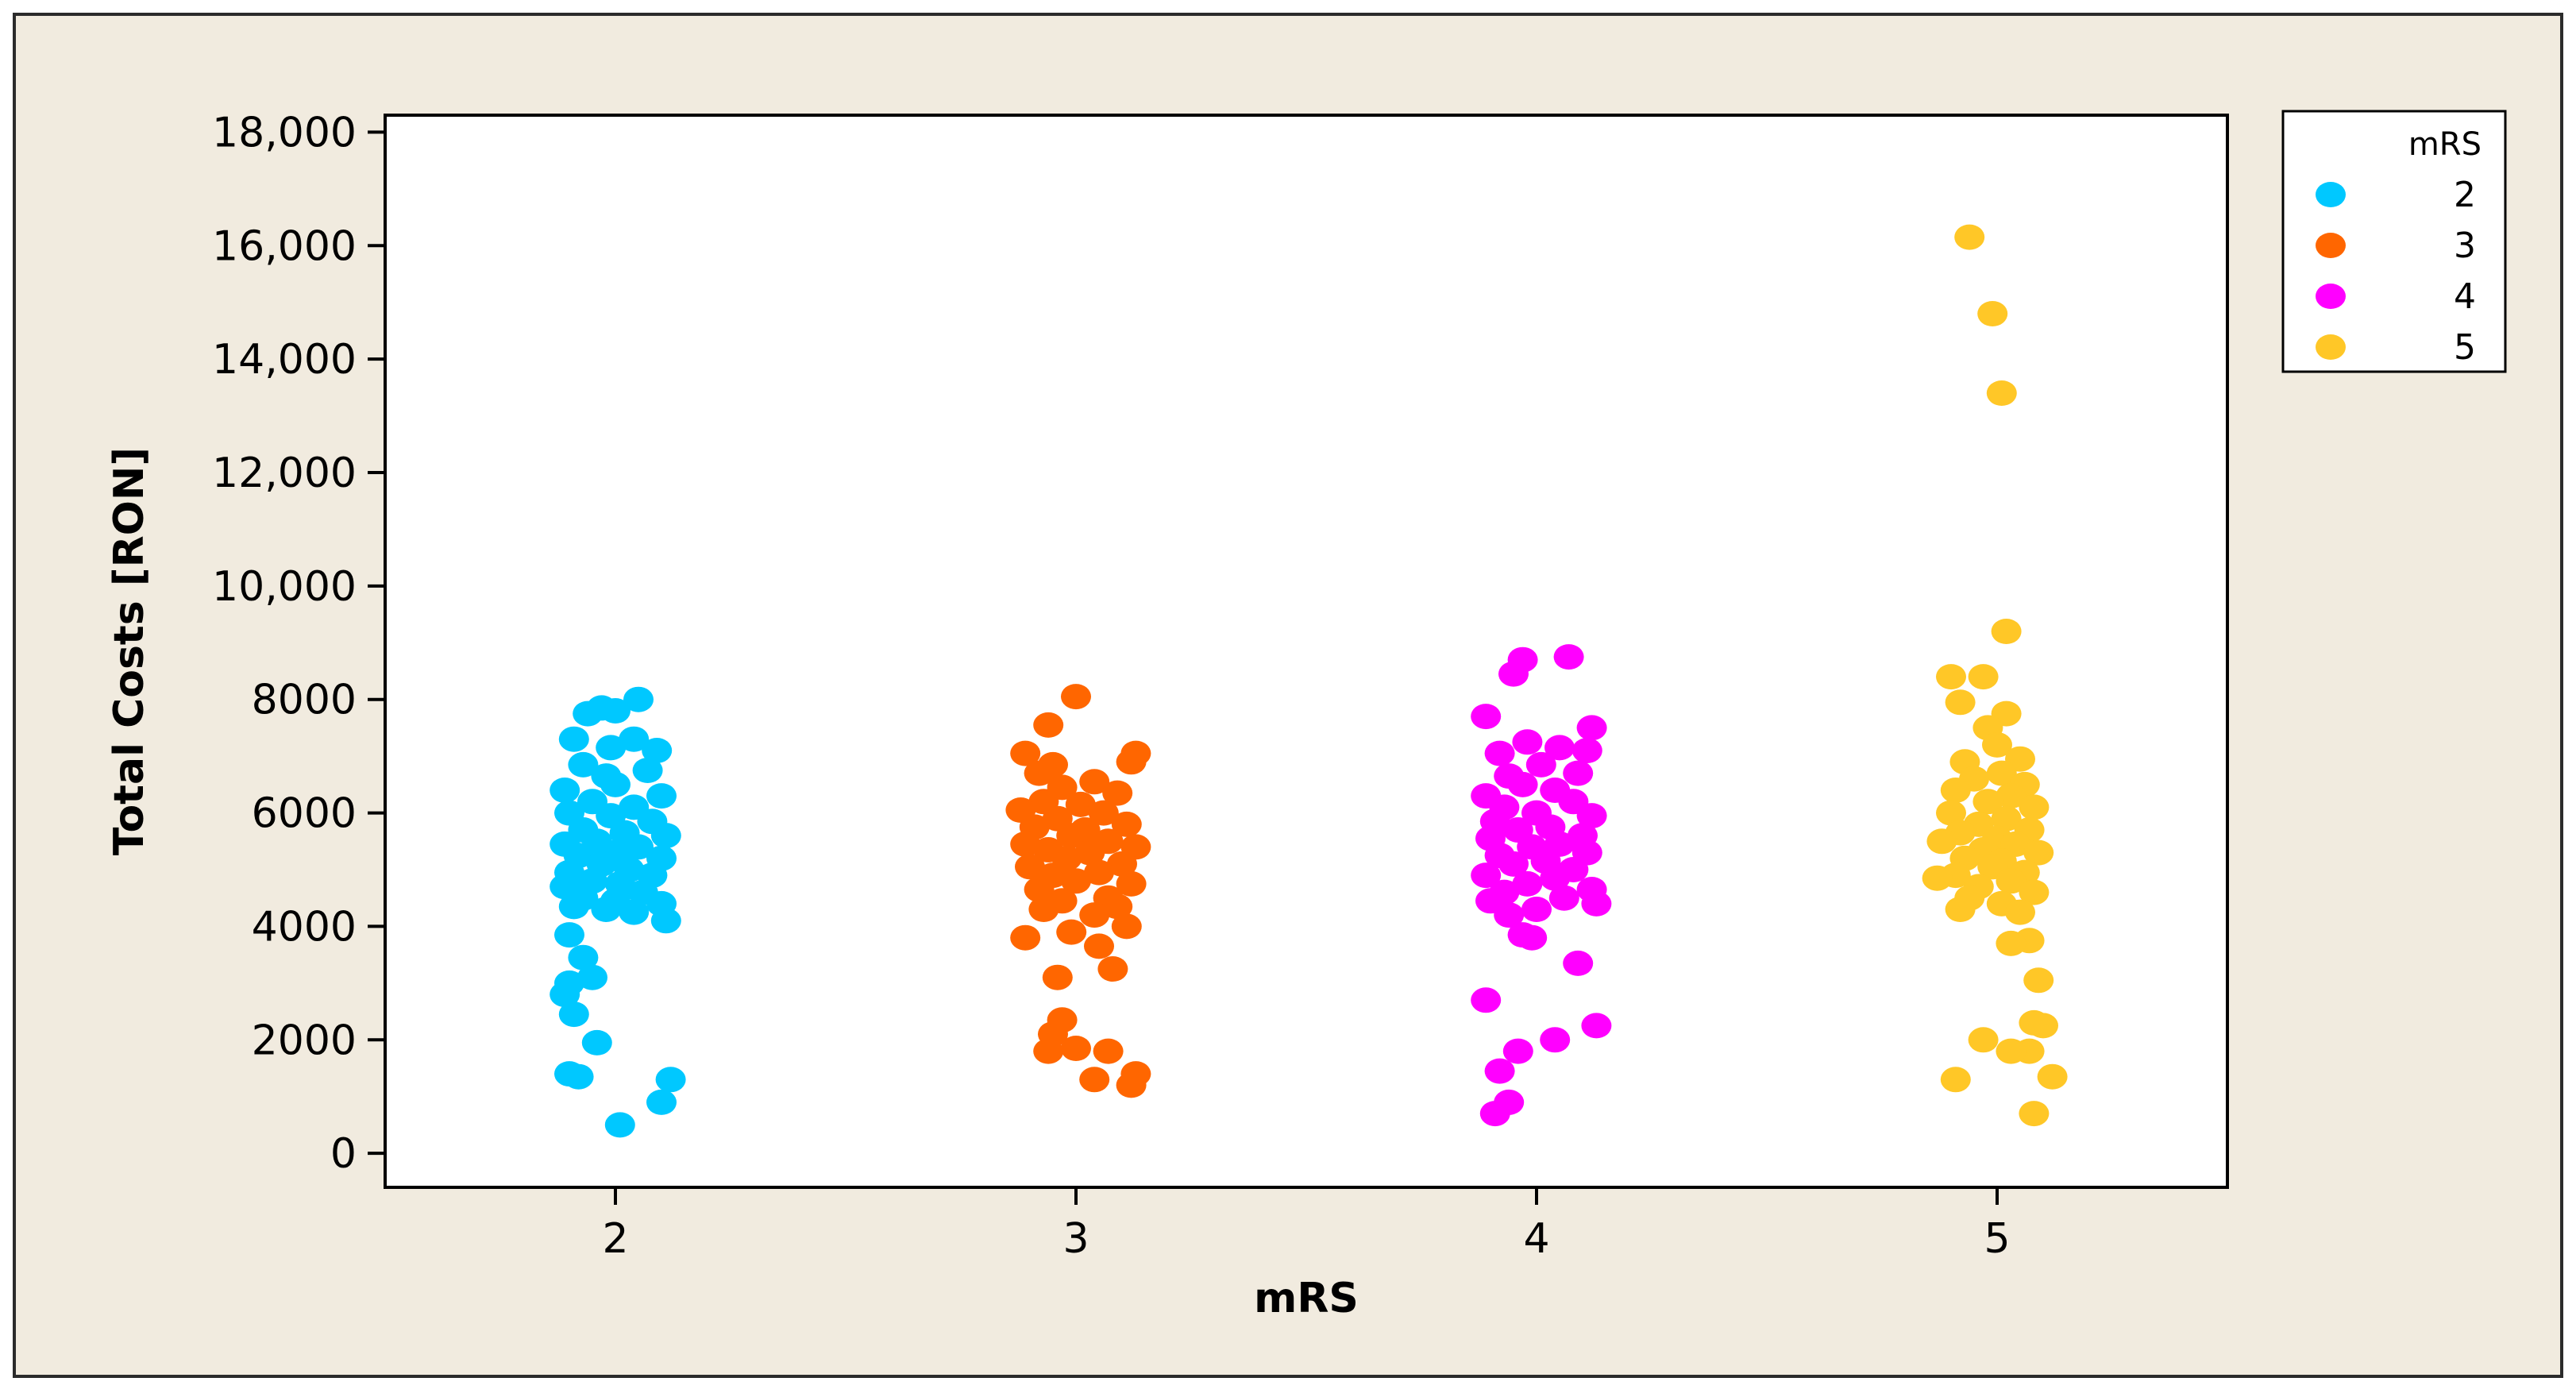  Describe the element at coordinates (2465, 195) in the screenshot. I see `legend-label-2: 2` at that location.